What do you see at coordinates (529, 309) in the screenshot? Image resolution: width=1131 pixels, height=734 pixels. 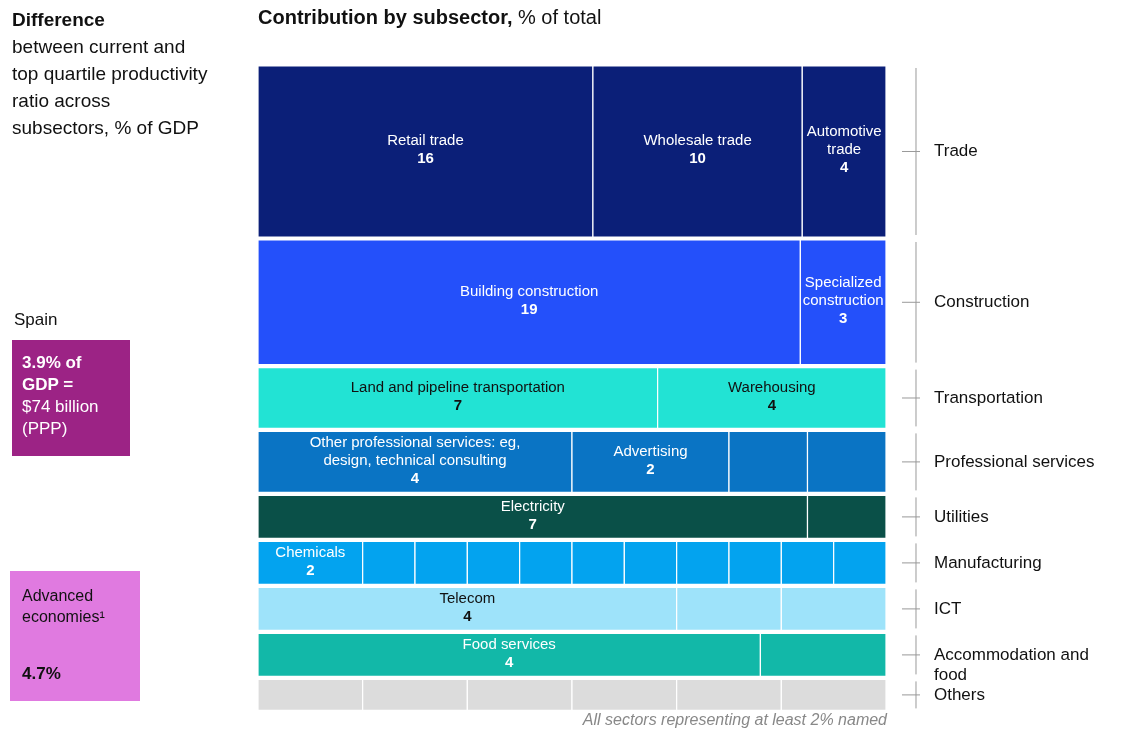 I see `data-label: 19` at bounding box center [529, 309].